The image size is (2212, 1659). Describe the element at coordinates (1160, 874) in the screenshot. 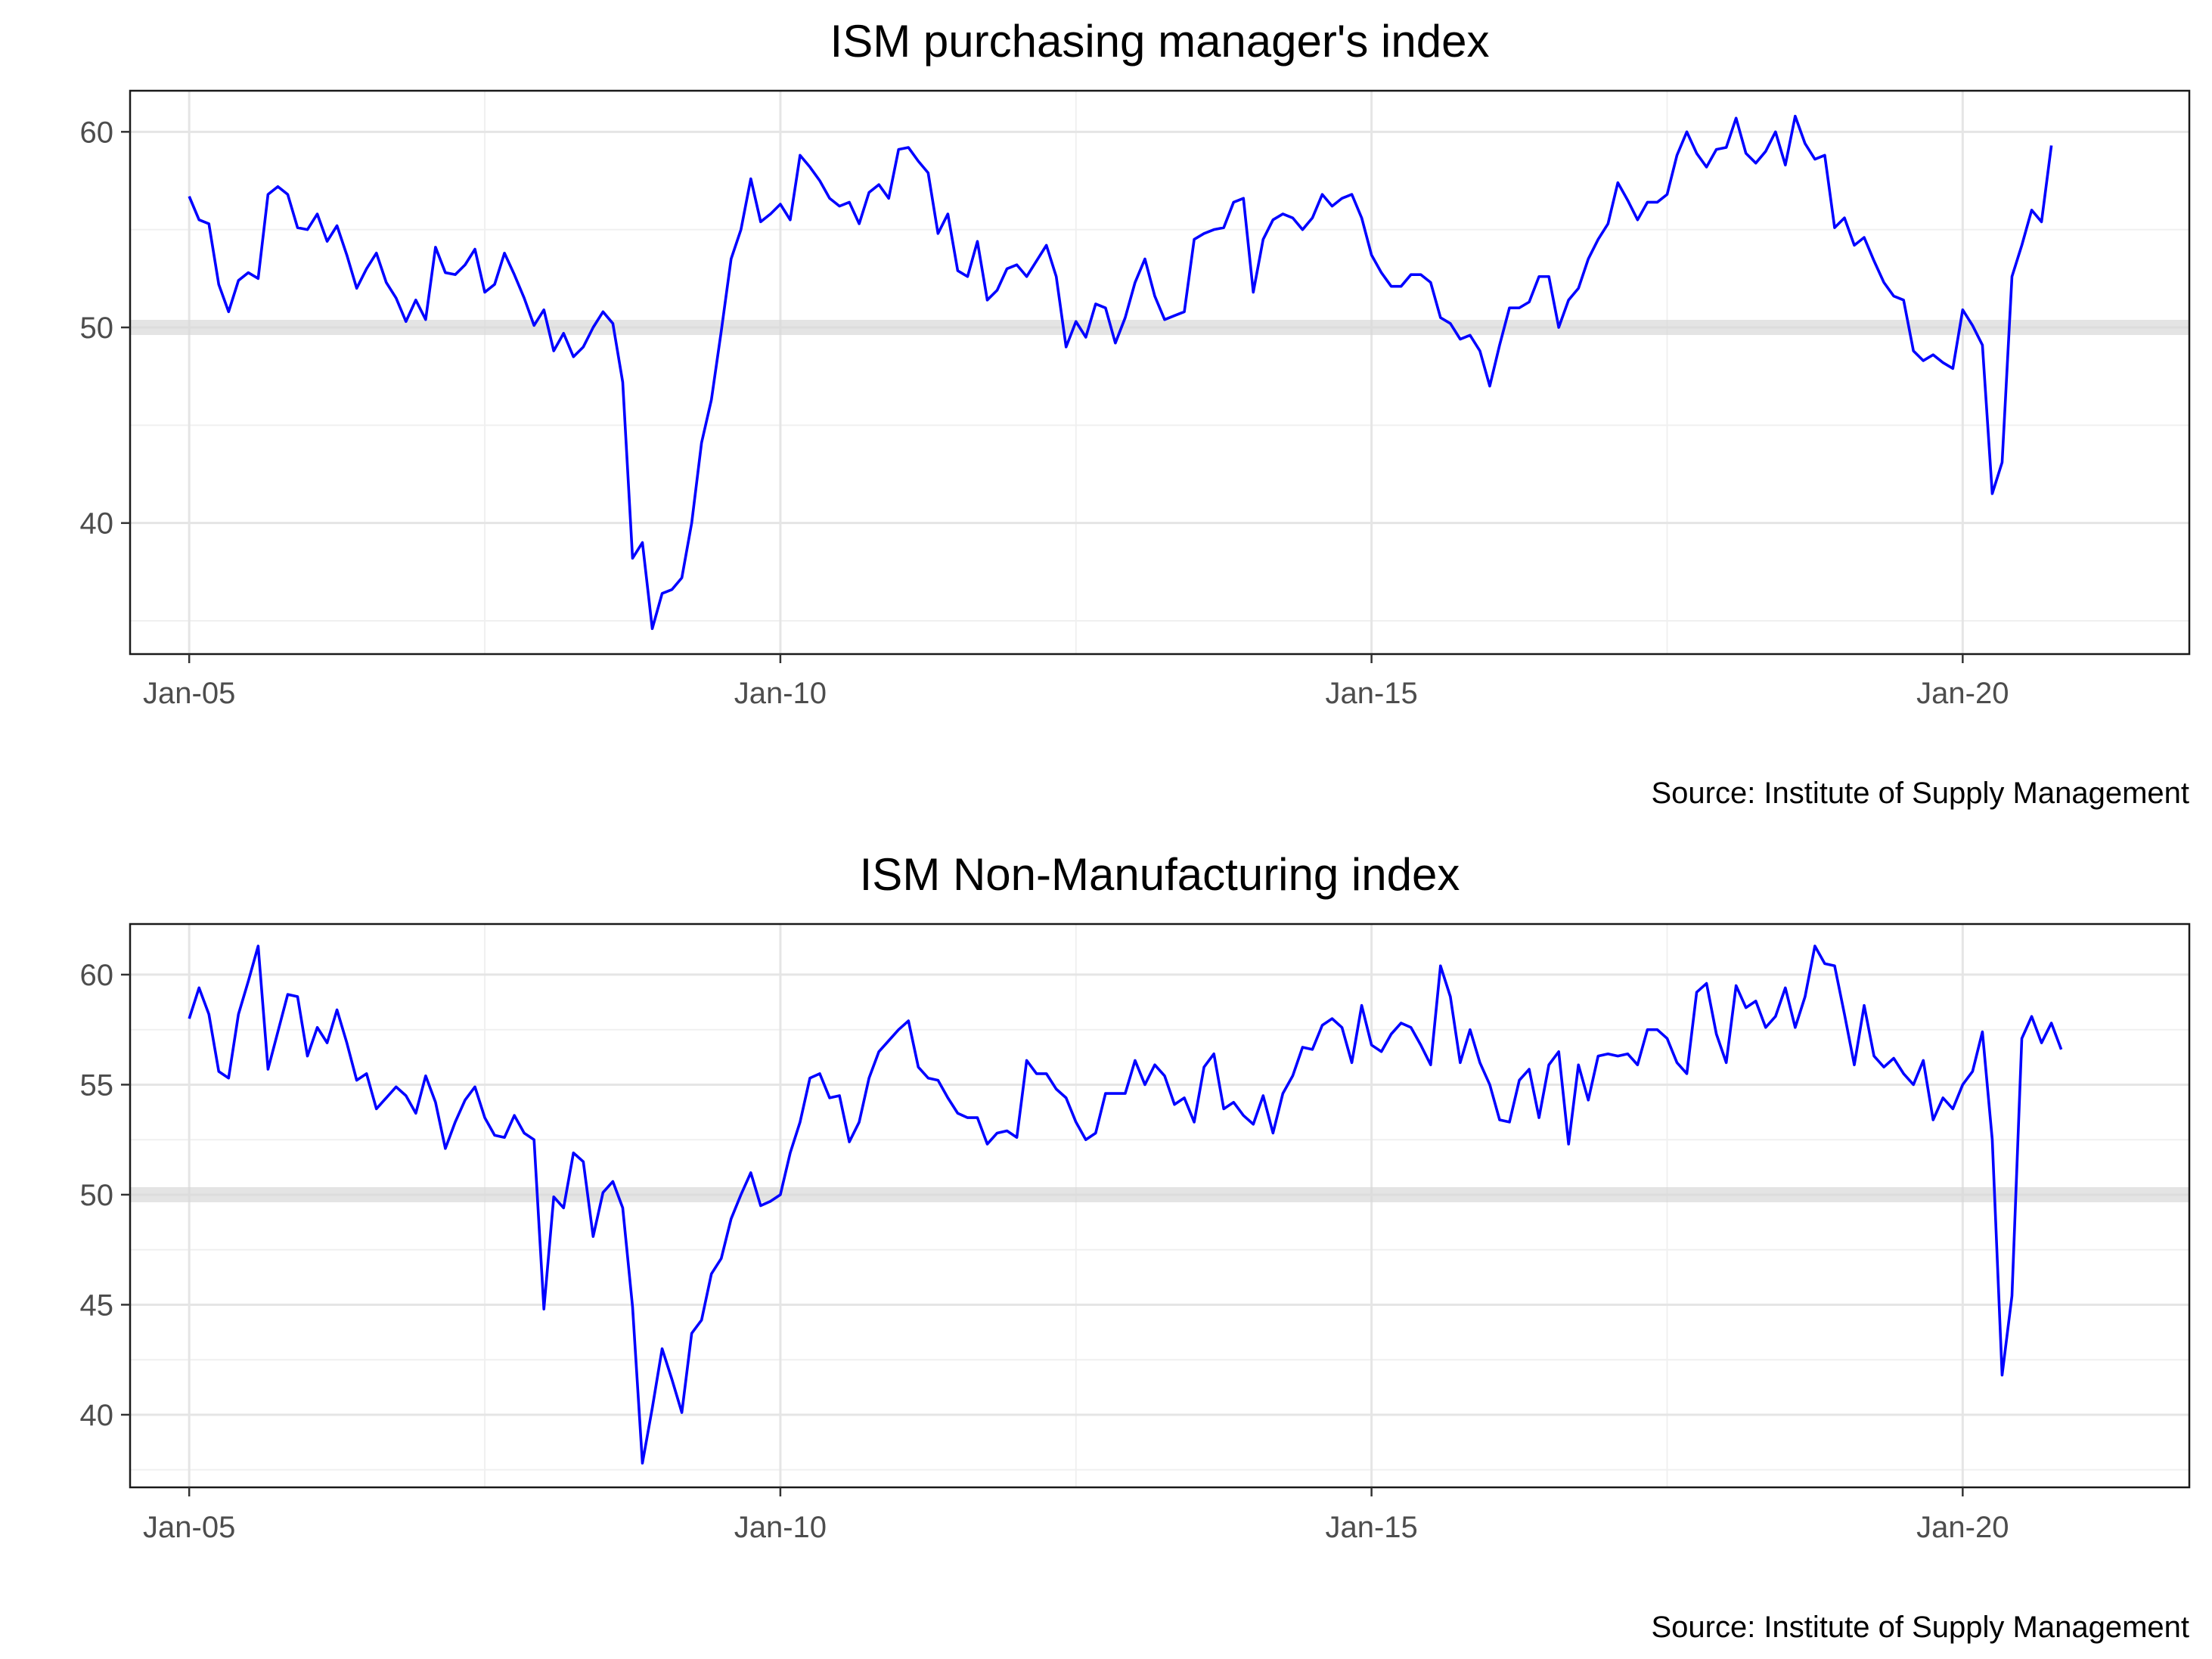

I see `chart-title: ISM Non-Manufacturing index` at that location.